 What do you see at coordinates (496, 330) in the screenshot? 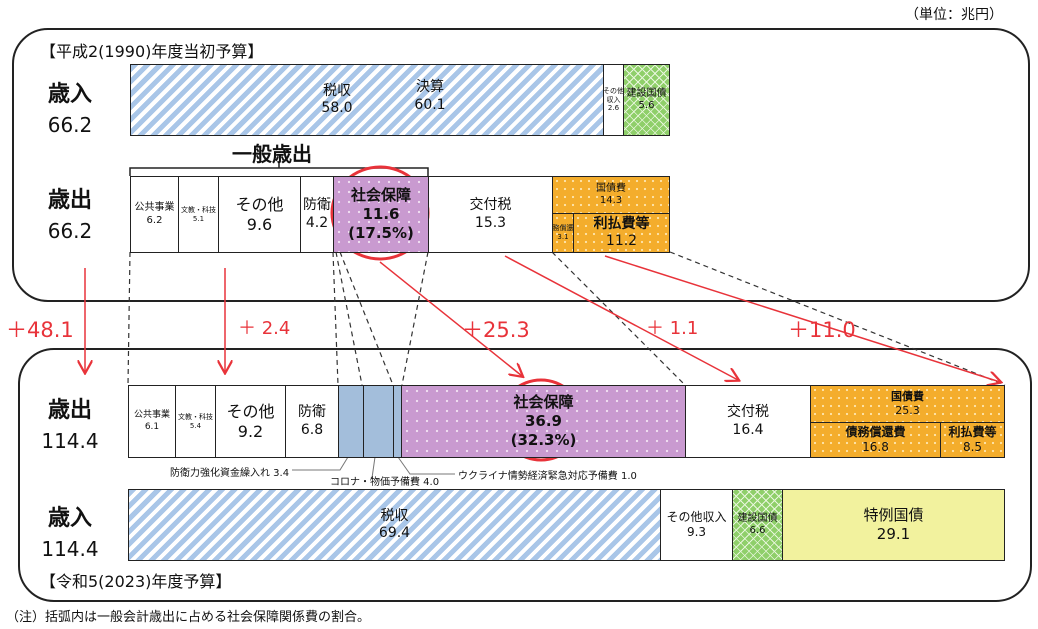
I see `change-social: ＋25.3` at bounding box center [496, 330].